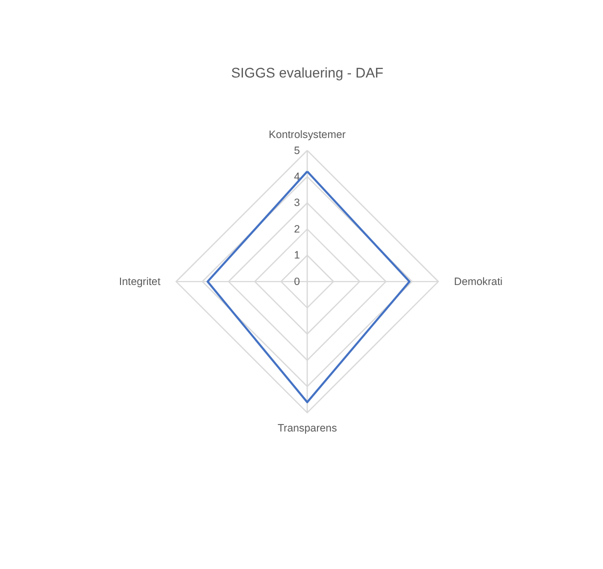 Image resolution: width=603 pixels, height=569 pixels. Describe the element at coordinates (297, 203) in the screenshot. I see `y-tick-label: 3` at that location.